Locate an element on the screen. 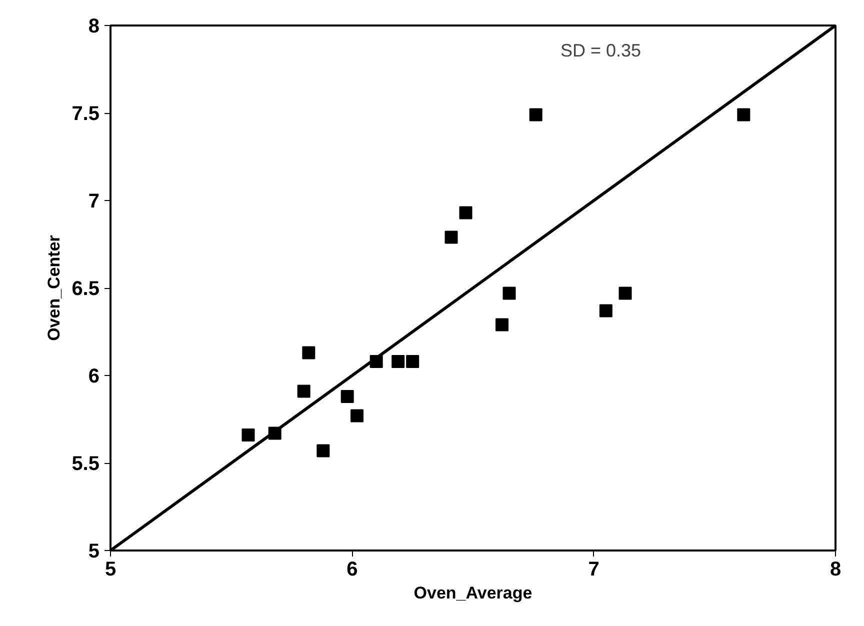  y-tick-label: 5 is located at coordinates (94, 551).